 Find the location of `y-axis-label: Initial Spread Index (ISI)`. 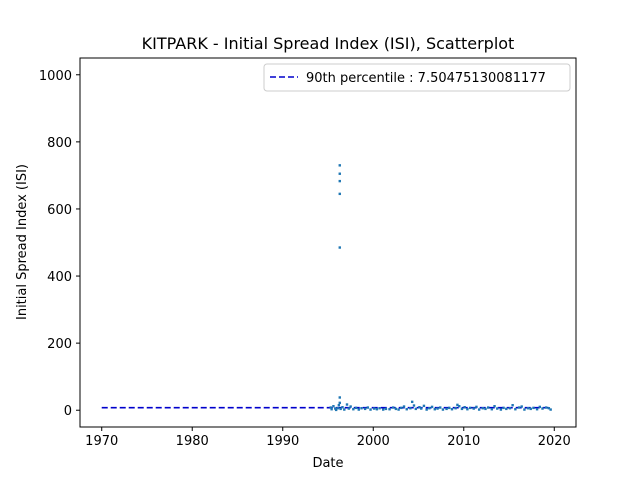

y-axis-label: Initial Spread Index (ISI) is located at coordinates (22, 242).